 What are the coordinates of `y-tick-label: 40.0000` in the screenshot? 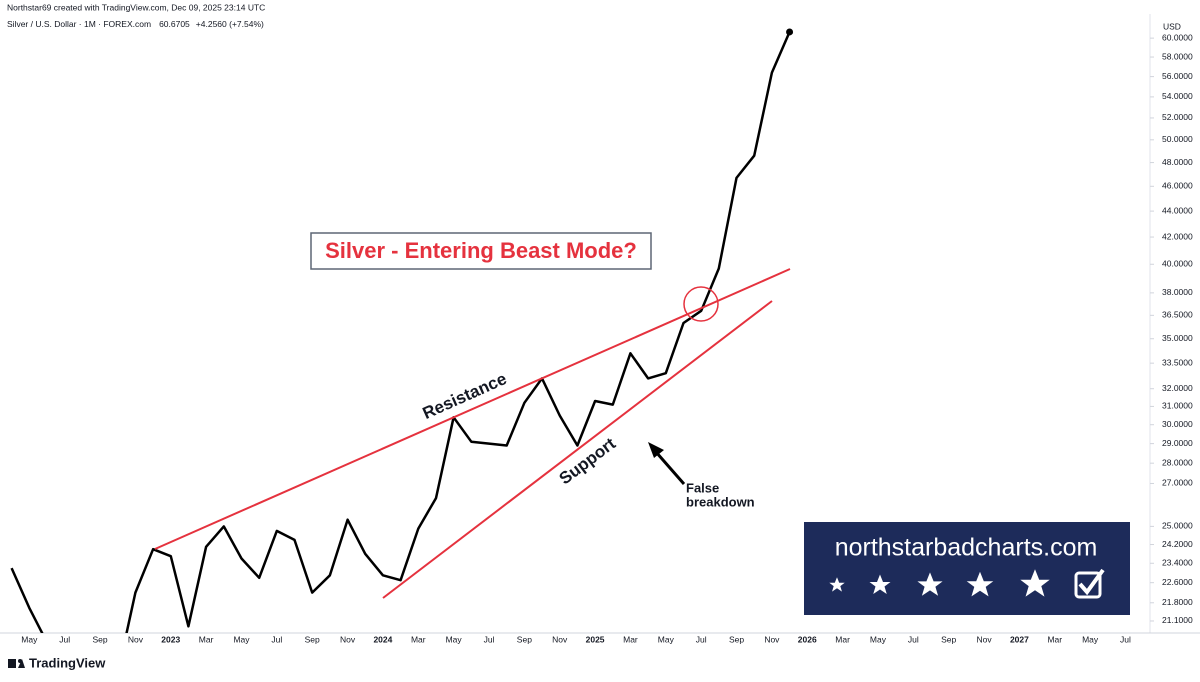 It's located at (1177, 264).